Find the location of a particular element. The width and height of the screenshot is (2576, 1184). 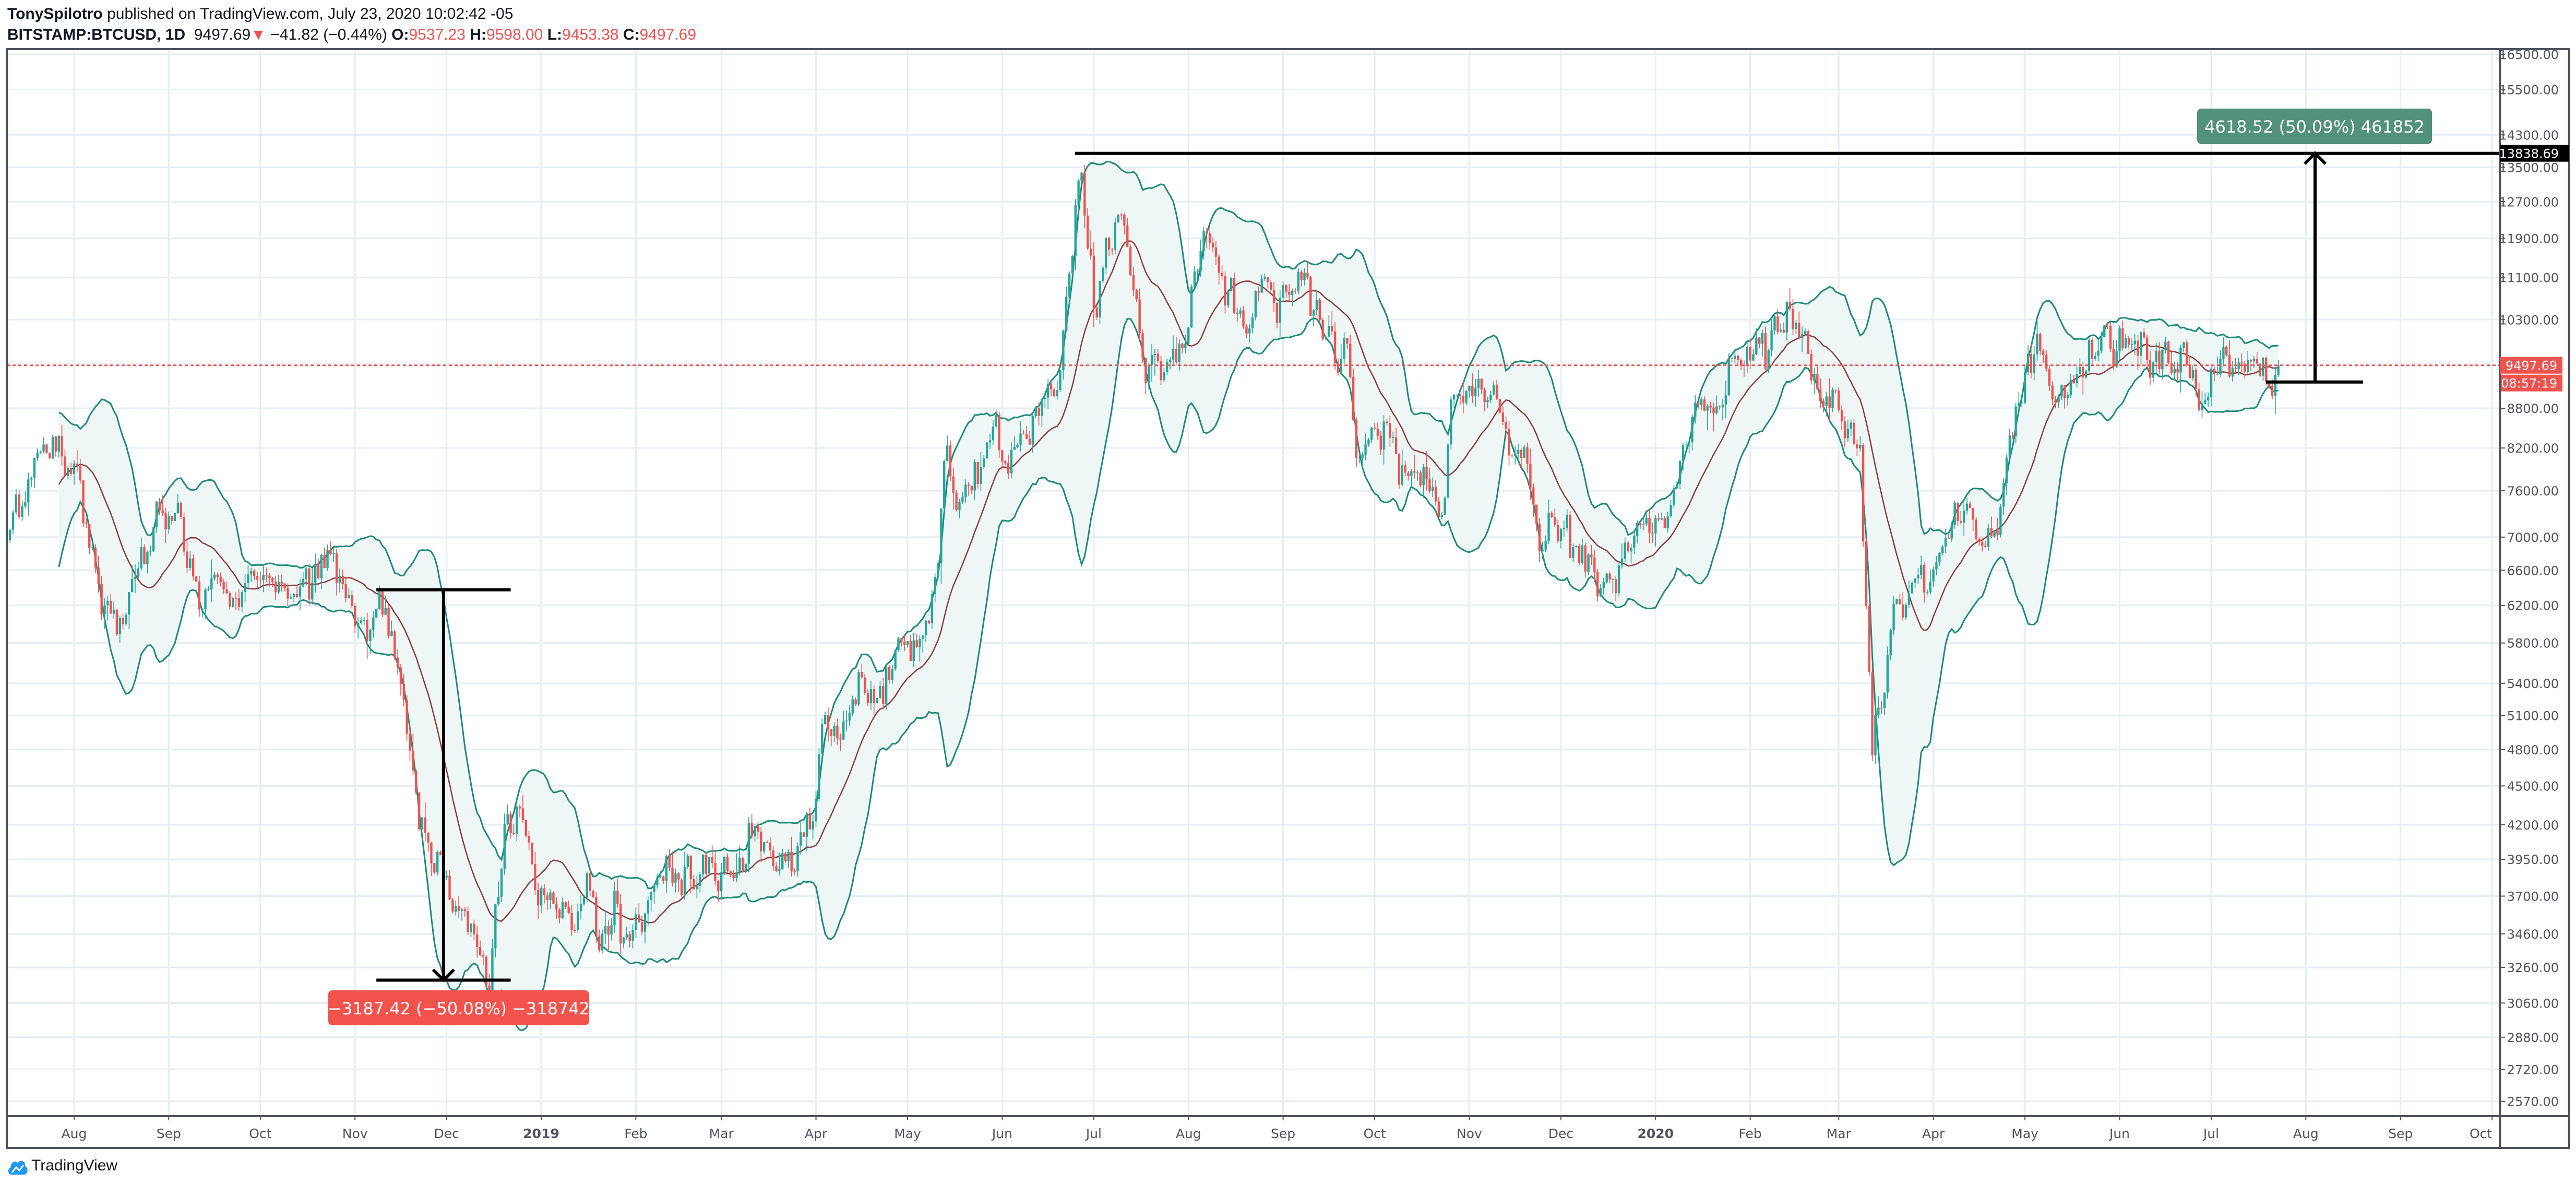

measure-price-badge-text: 13838.69 is located at coordinates (2529, 154).